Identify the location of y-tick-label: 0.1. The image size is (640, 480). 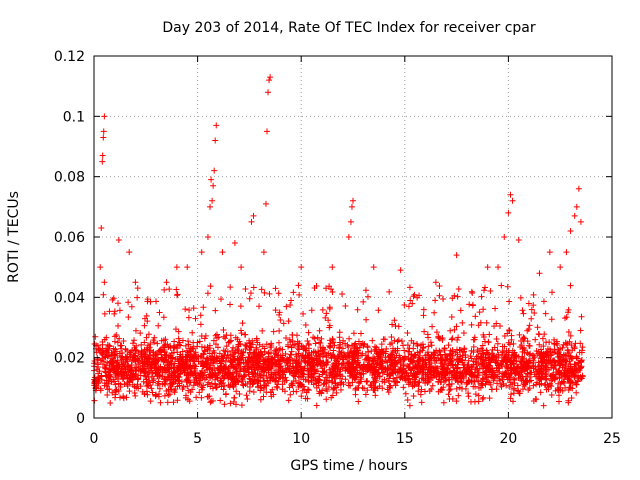
(74, 117).